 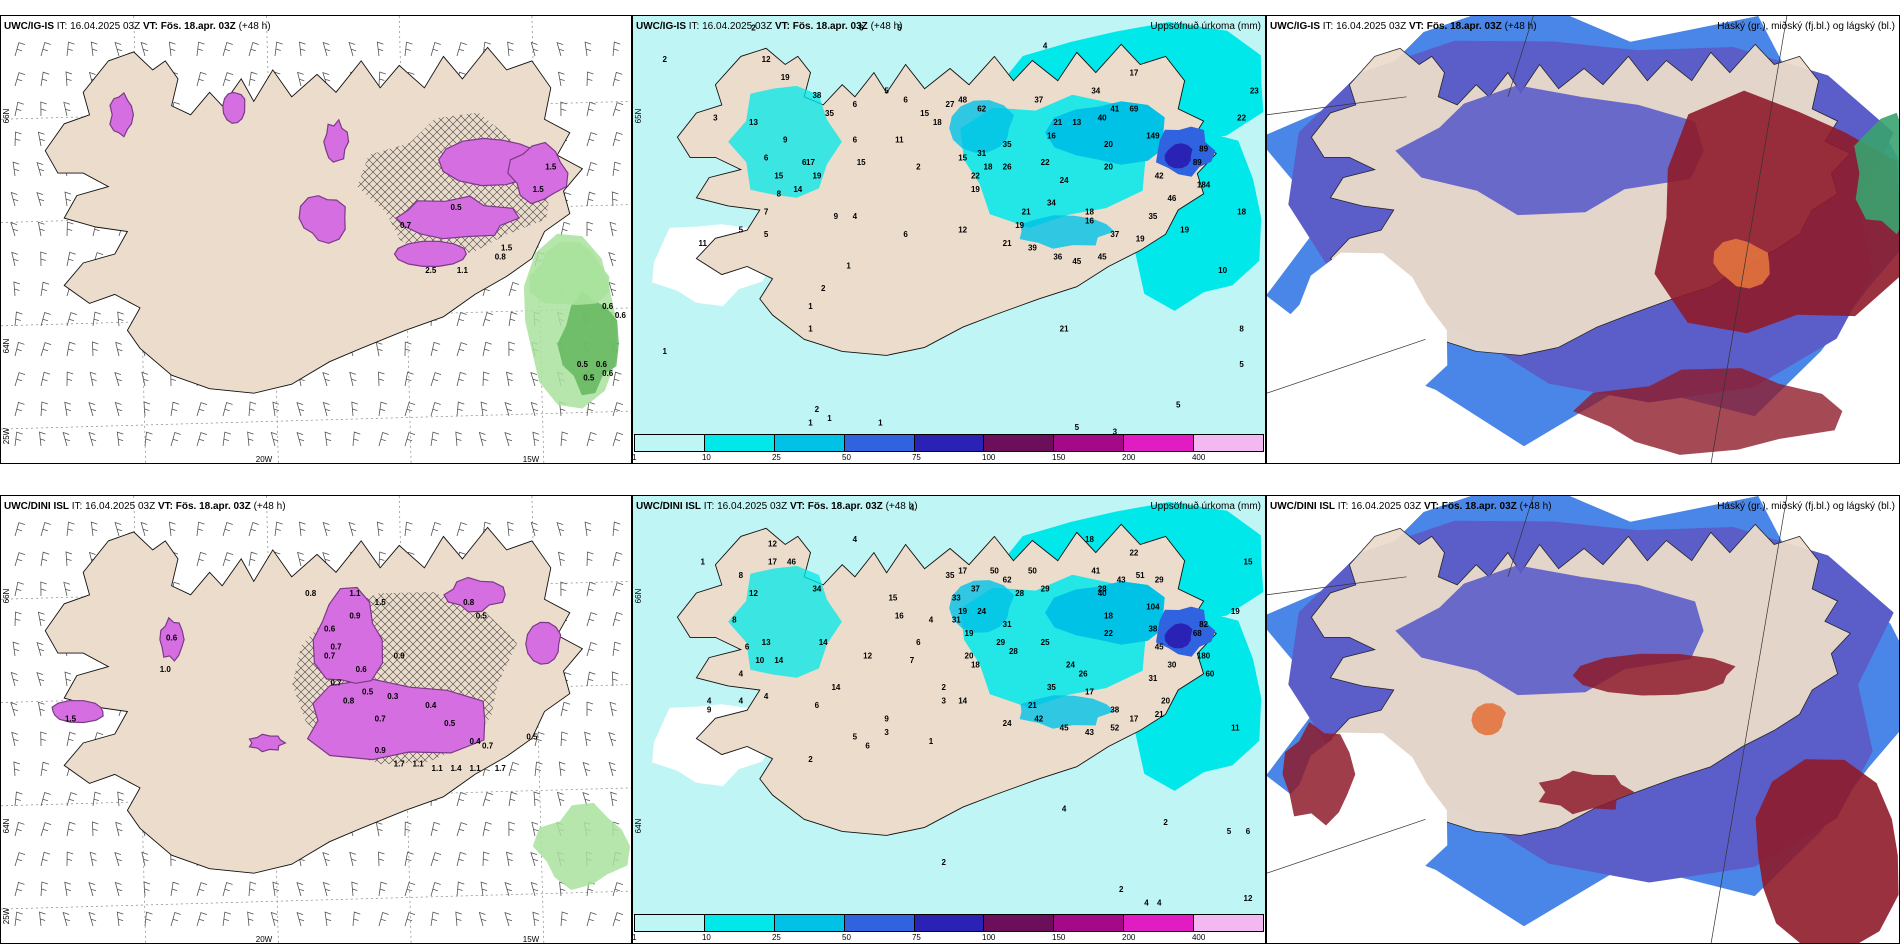 What do you see at coordinates (776, 937) in the screenshot?
I see `colorbar-tick-label: 25` at bounding box center [776, 937].